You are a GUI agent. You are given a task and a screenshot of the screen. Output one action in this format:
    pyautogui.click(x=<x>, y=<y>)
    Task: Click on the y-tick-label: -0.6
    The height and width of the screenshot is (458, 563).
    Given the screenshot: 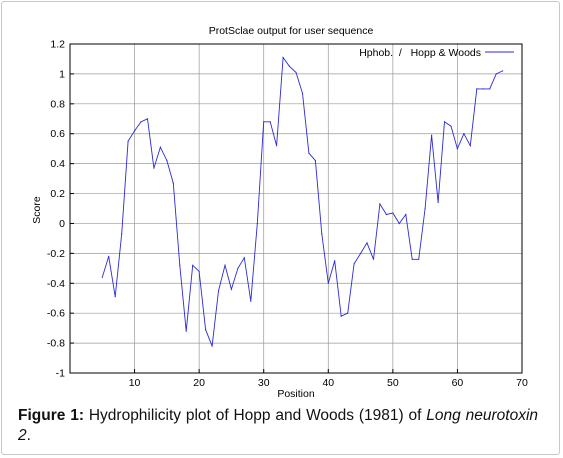 What is the action you would take?
    pyautogui.click(x=56, y=314)
    